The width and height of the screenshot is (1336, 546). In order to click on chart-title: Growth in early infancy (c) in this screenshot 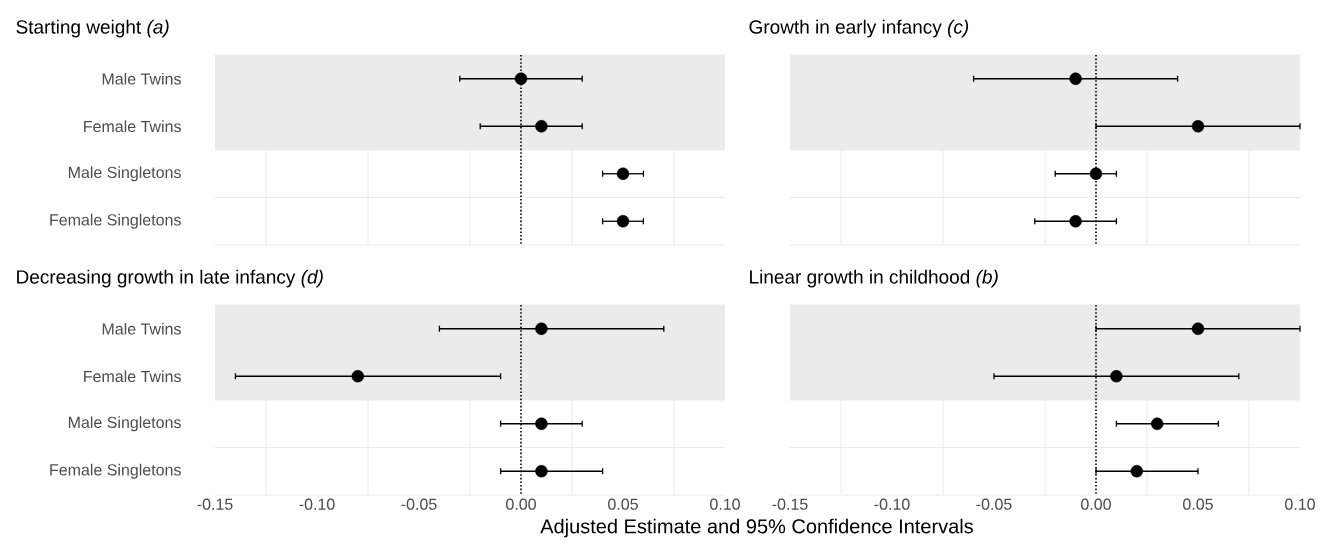, I will do `click(859, 28)`.